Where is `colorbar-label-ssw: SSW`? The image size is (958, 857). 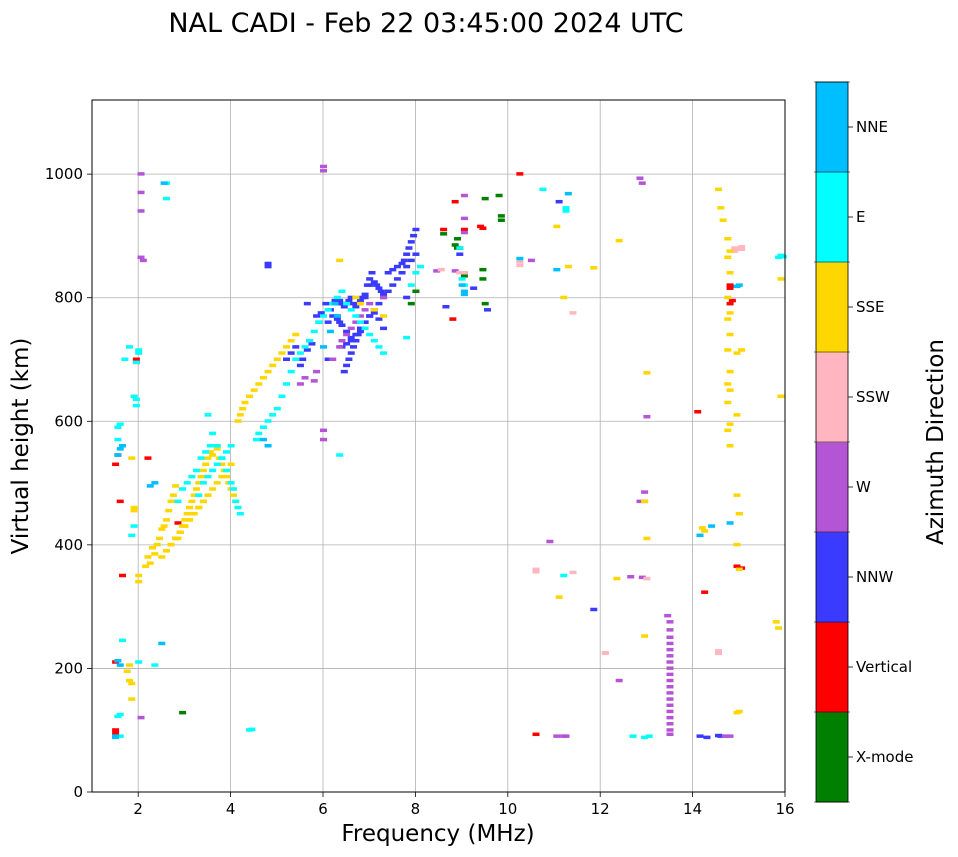
colorbar-label-ssw: SSW is located at coordinates (873, 397).